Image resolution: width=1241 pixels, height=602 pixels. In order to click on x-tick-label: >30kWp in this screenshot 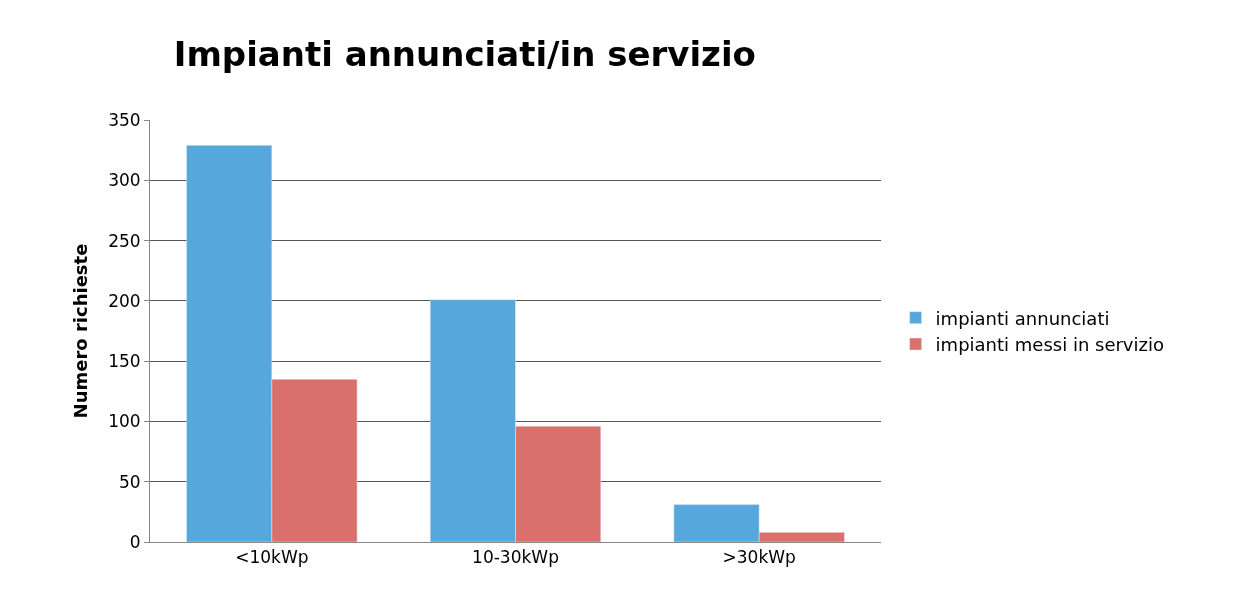, I will do `click(759, 557)`.